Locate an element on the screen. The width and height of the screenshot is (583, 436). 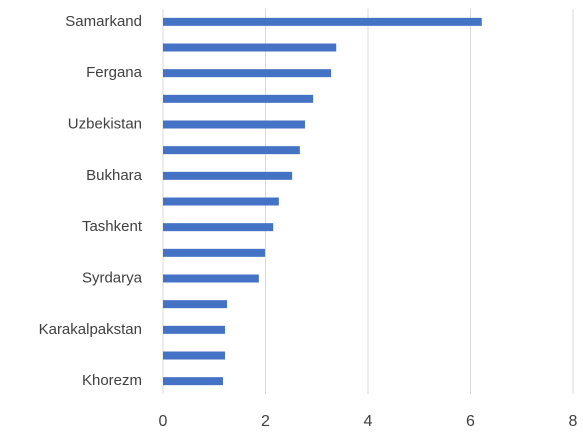
x-tick-label: 2 is located at coordinates (265, 421).